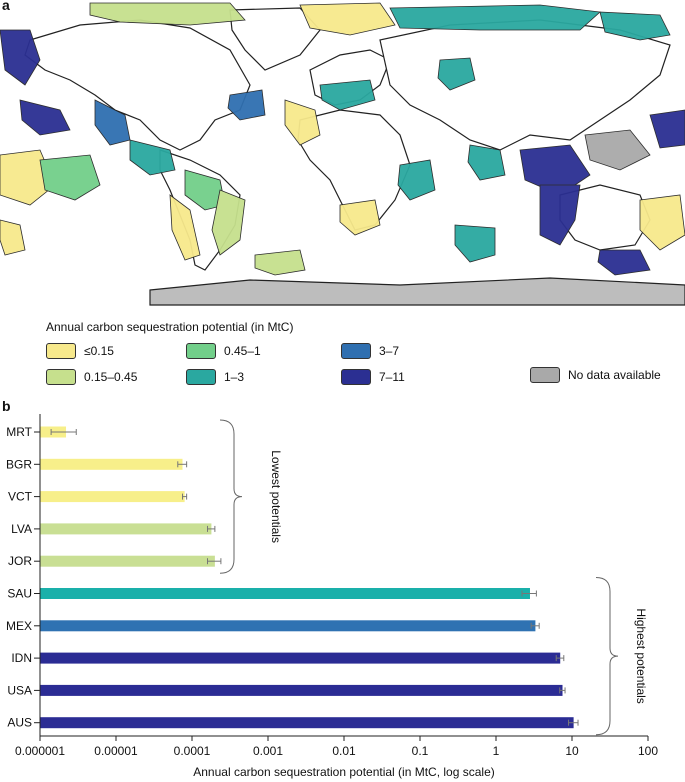  I want to click on x-tick-label: 0.00001, so click(116, 751).